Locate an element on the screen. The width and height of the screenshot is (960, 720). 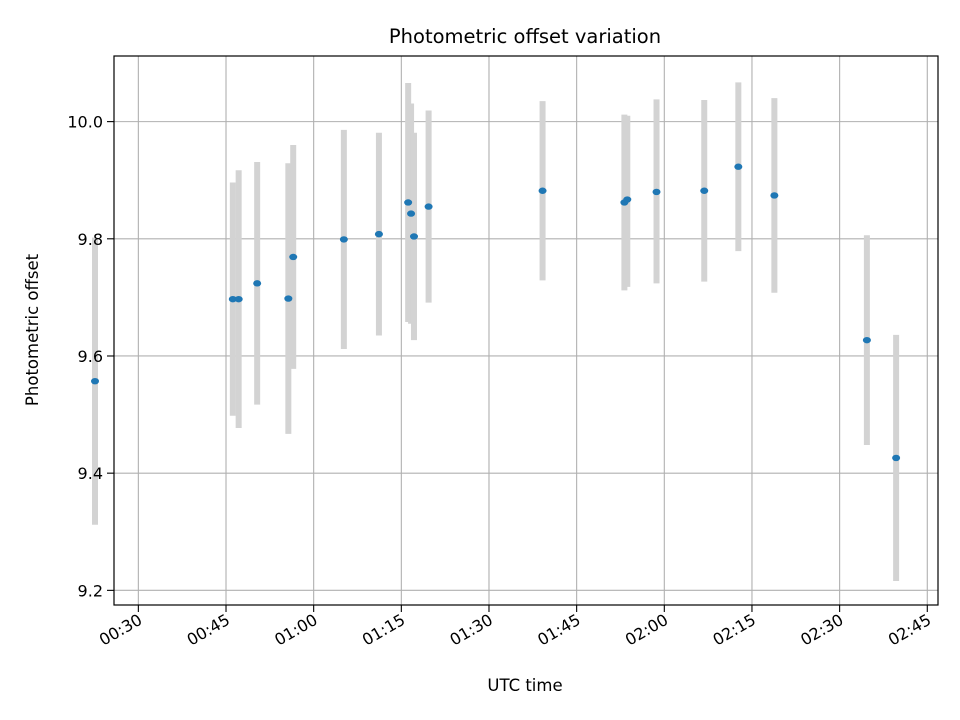
y-axis-ticks: 9.2 9.4 9.6 9.8 10.0 is located at coordinates (90, 356).